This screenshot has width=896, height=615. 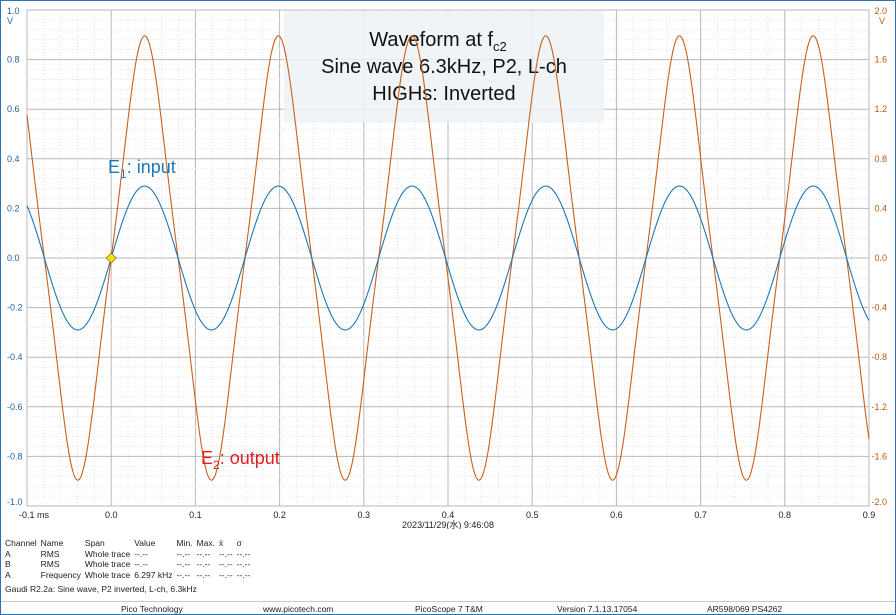 What do you see at coordinates (879, 407) in the screenshot?
I see `y-right-tick-label: -1.2` at bounding box center [879, 407].